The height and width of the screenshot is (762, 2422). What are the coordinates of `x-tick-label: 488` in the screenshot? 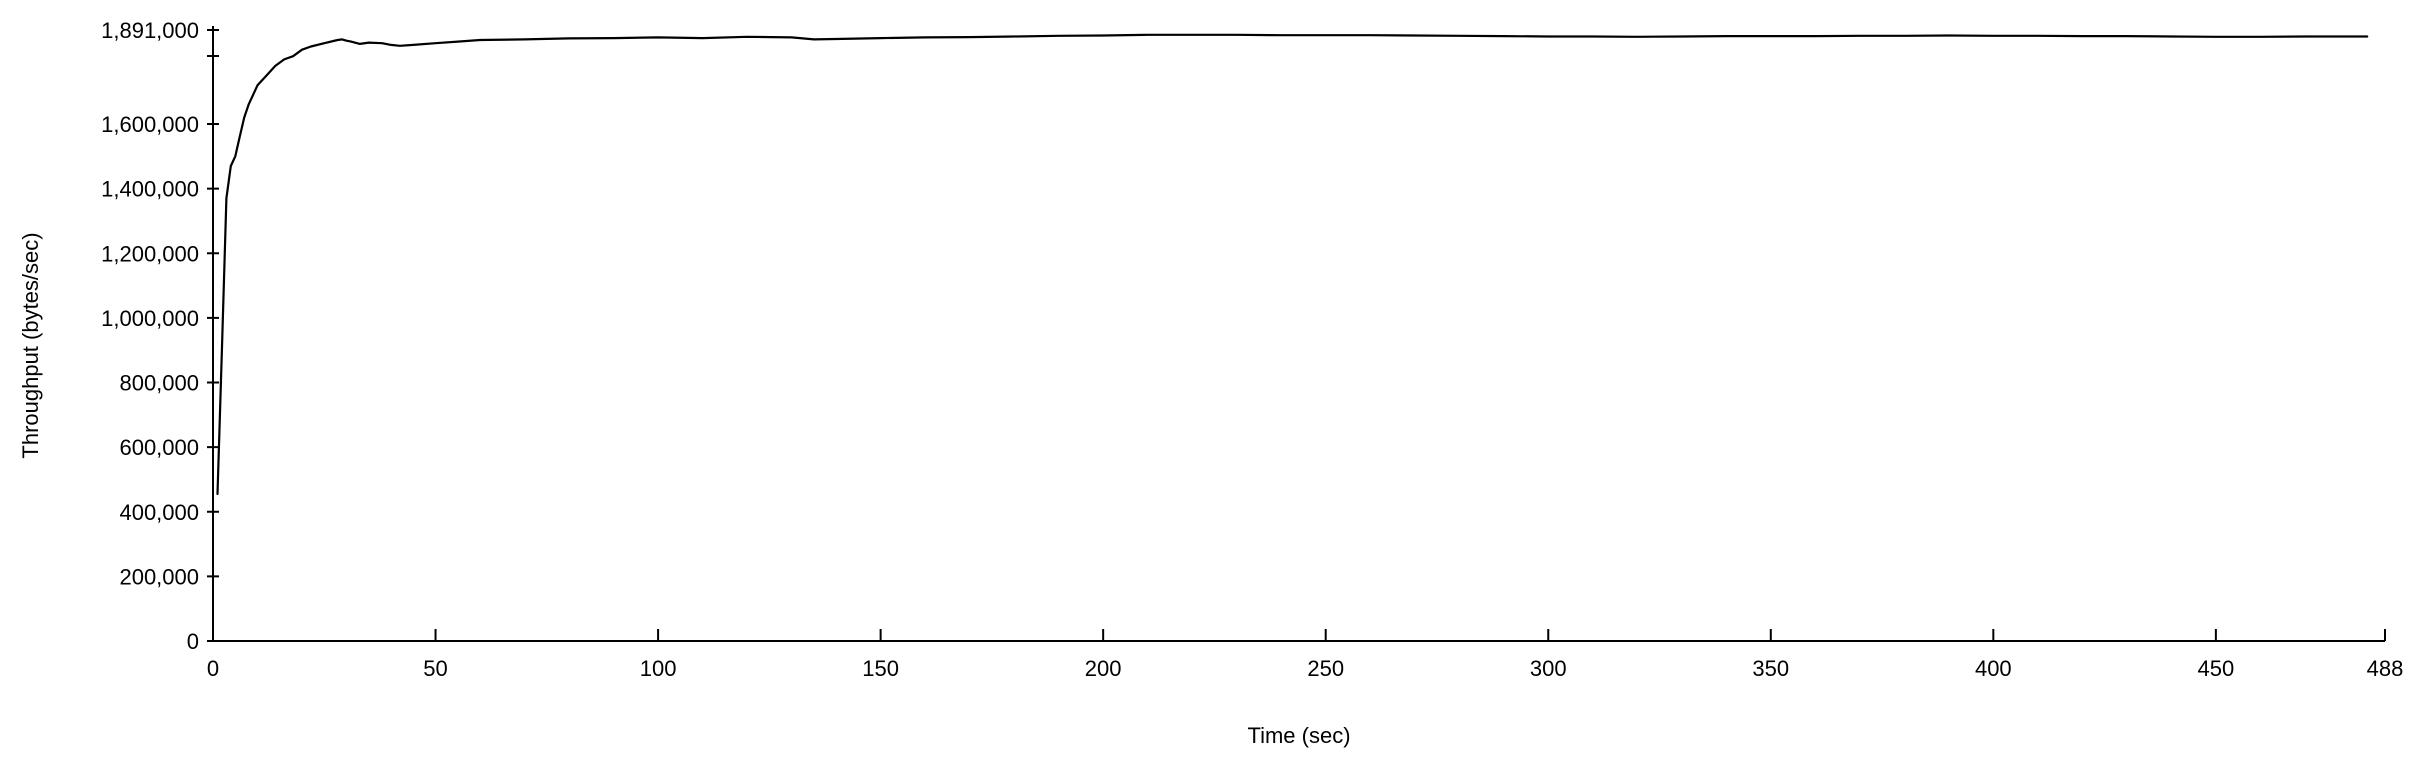 It's located at (2385, 668).